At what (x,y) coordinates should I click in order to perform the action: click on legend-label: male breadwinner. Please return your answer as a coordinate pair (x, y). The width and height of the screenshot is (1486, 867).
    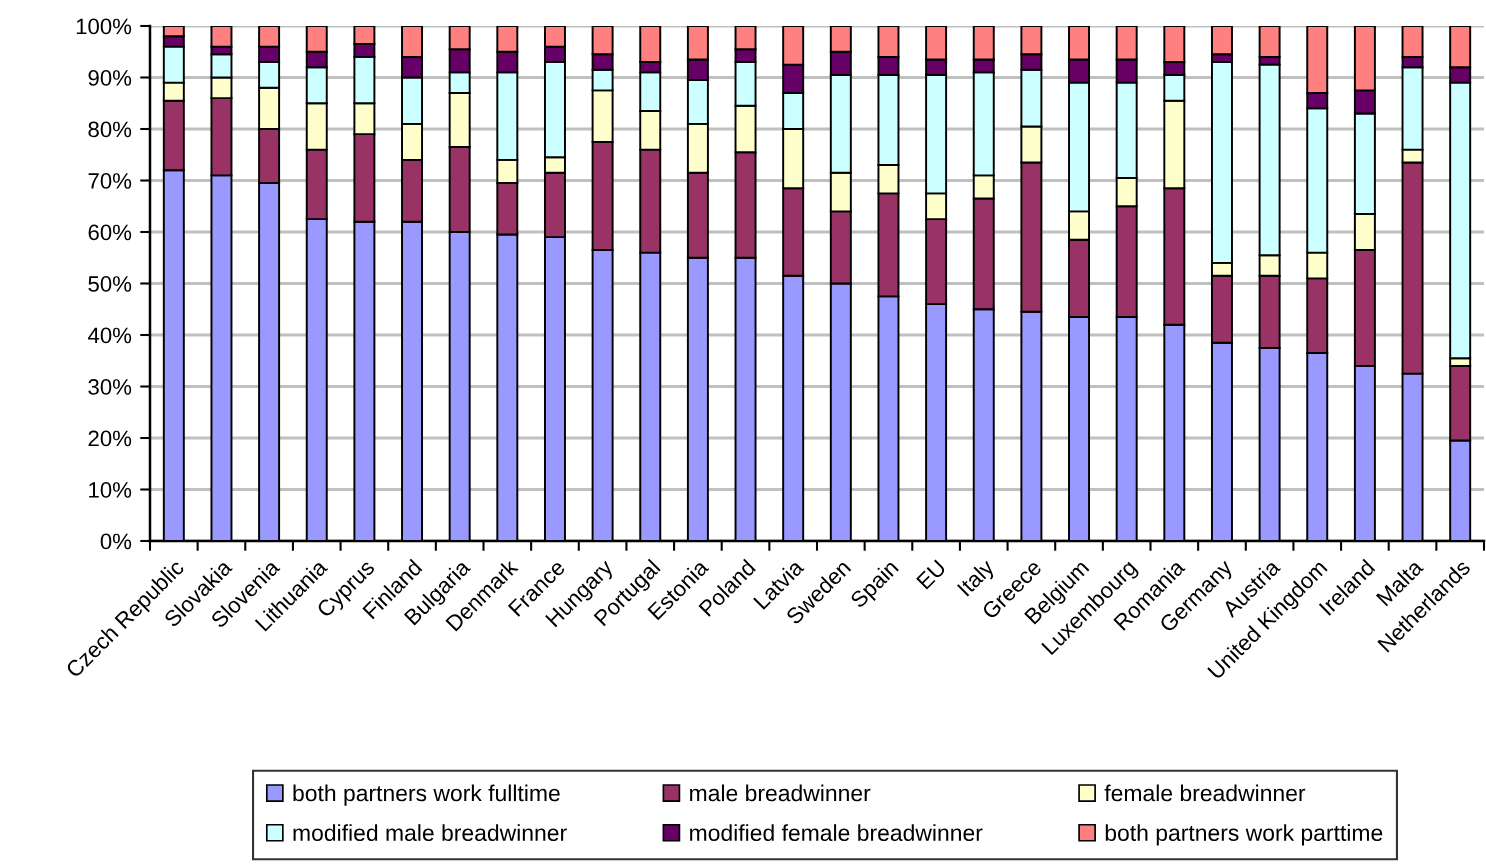
    Looking at the image, I should click on (780, 793).